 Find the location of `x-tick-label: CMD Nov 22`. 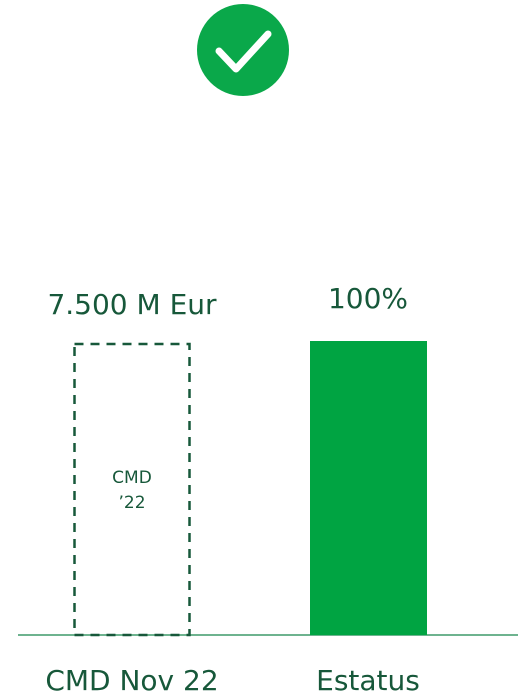

x-tick-label: CMD Nov 22 is located at coordinates (131, 680).